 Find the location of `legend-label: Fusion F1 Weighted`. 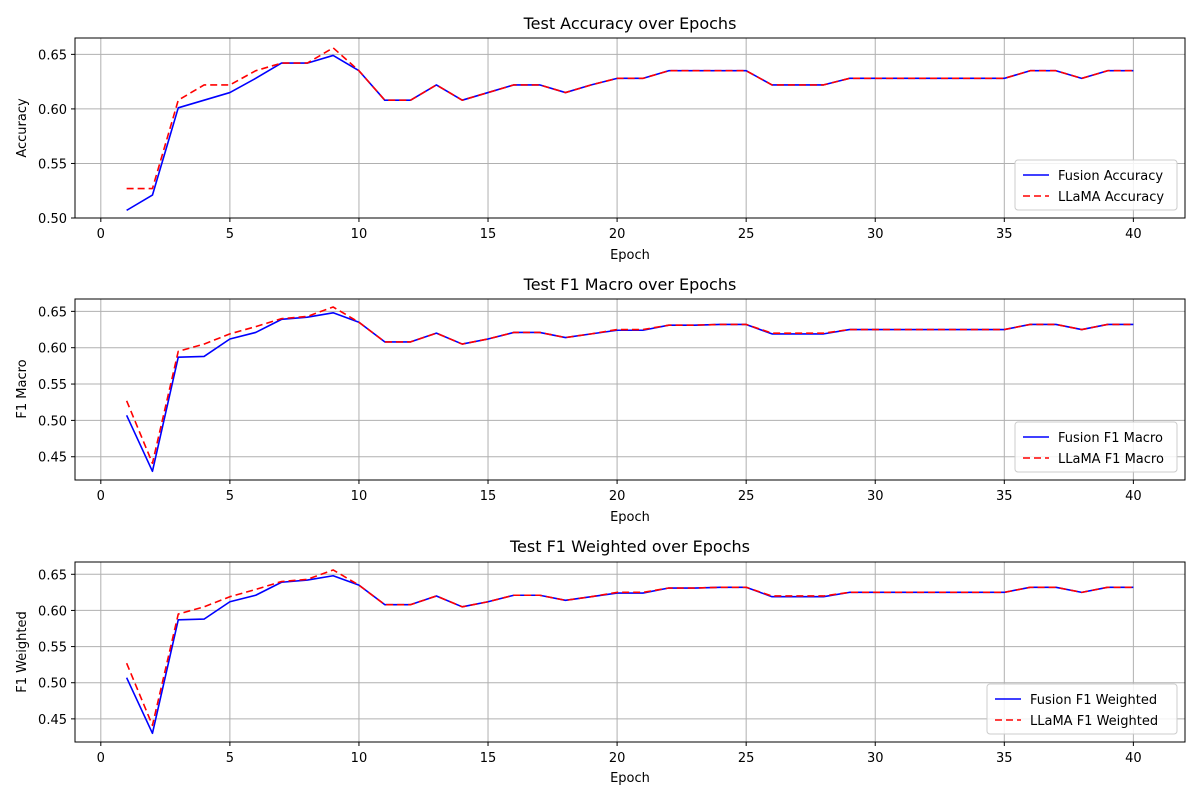

legend-label: Fusion F1 Weighted is located at coordinates (1093, 700).